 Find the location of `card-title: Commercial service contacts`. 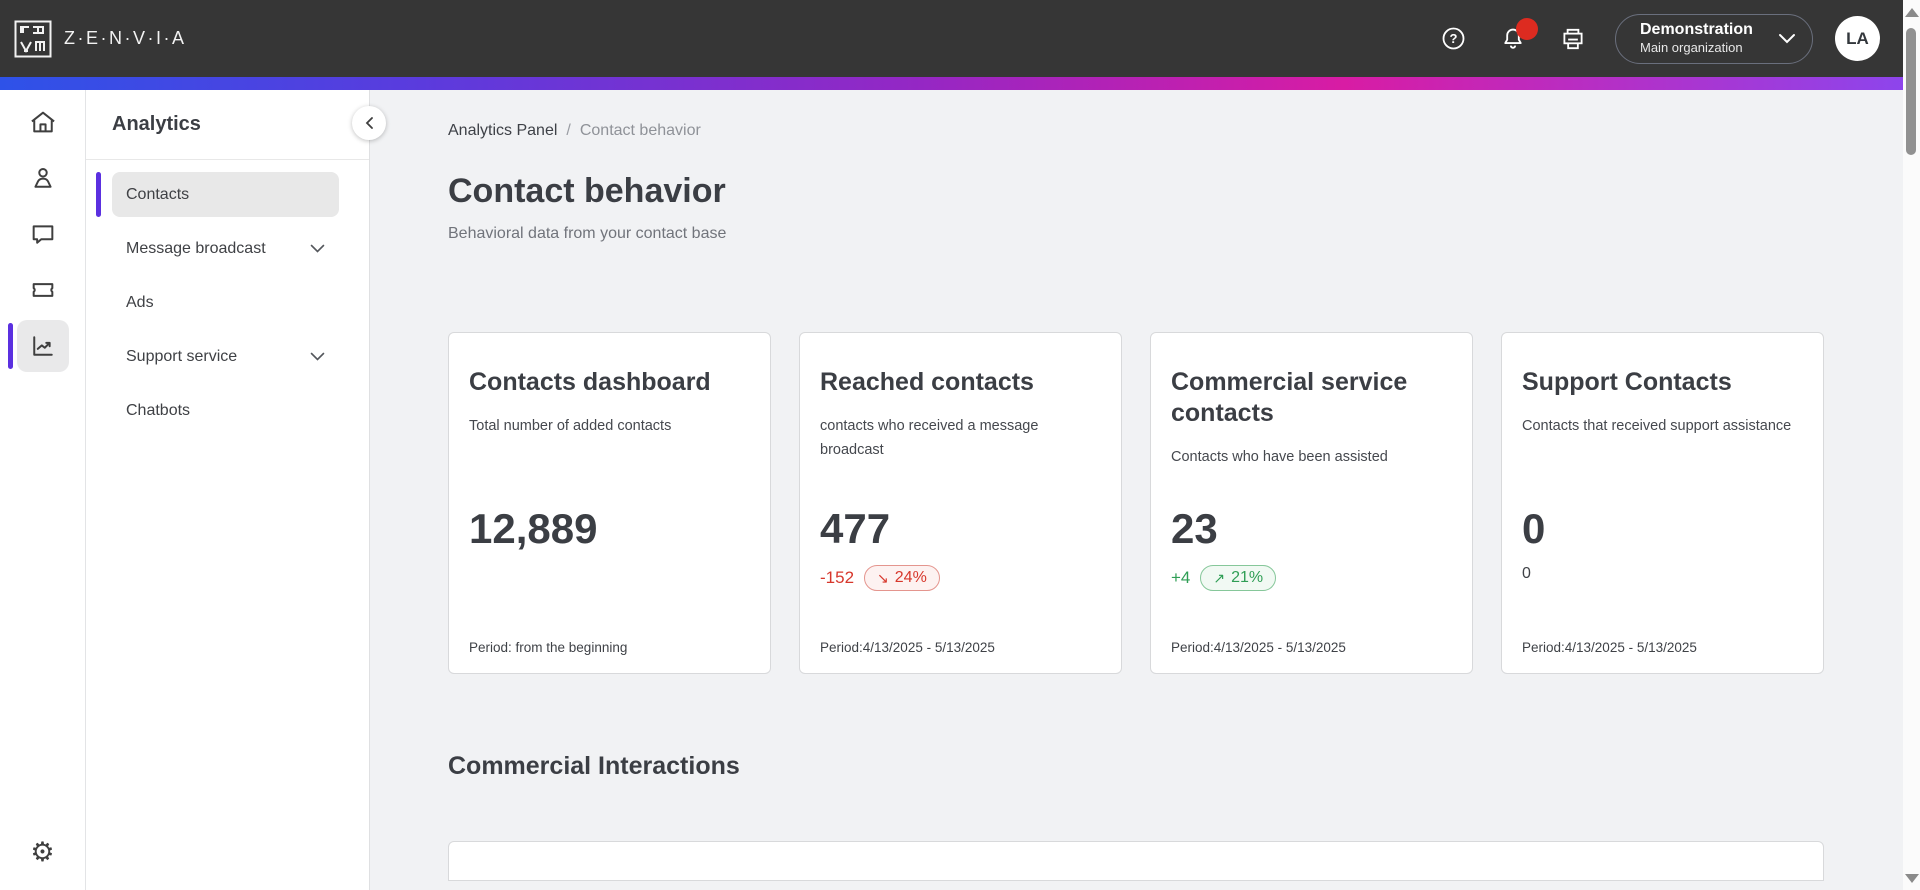

card-title: Commercial service contacts is located at coordinates (1289, 397).